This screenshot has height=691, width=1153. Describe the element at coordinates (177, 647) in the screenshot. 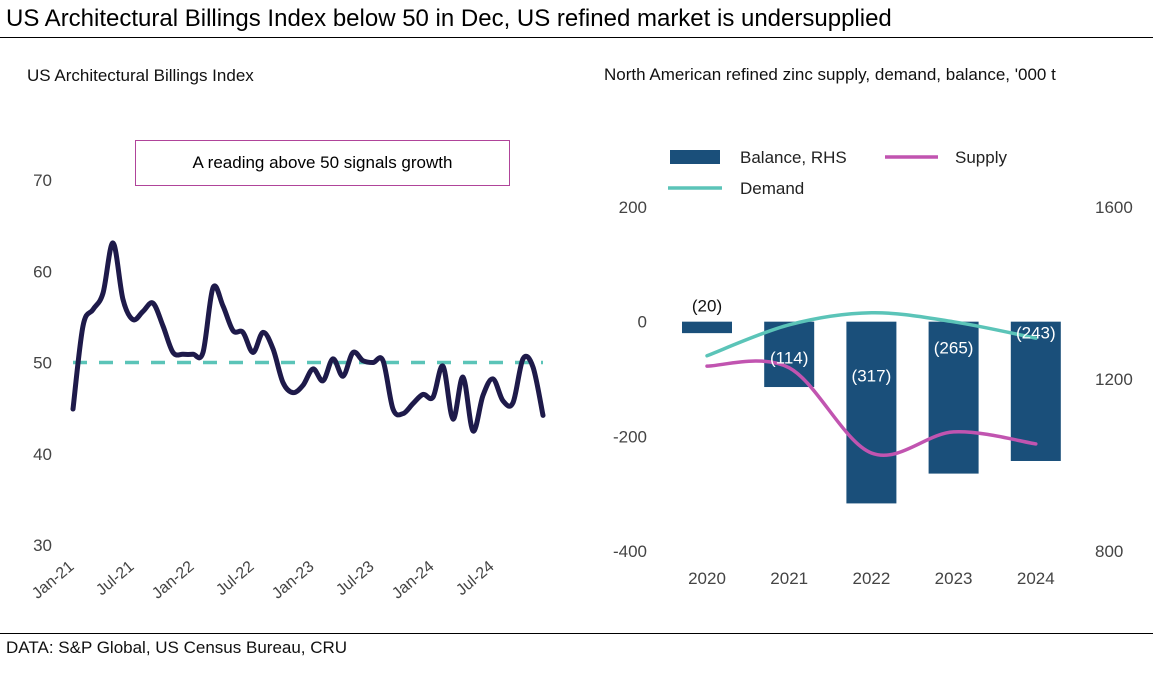

I see `source-note: DATA: S&P Global, US Census Bureau, CRU` at that location.